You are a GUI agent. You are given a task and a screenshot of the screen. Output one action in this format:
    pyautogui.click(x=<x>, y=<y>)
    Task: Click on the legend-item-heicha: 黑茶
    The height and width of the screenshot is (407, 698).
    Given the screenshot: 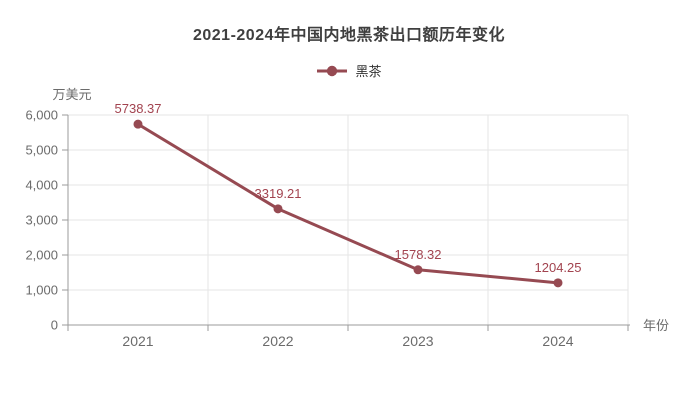 What is the action you would take?
    pyautogui.click(x=349, y=70)
    